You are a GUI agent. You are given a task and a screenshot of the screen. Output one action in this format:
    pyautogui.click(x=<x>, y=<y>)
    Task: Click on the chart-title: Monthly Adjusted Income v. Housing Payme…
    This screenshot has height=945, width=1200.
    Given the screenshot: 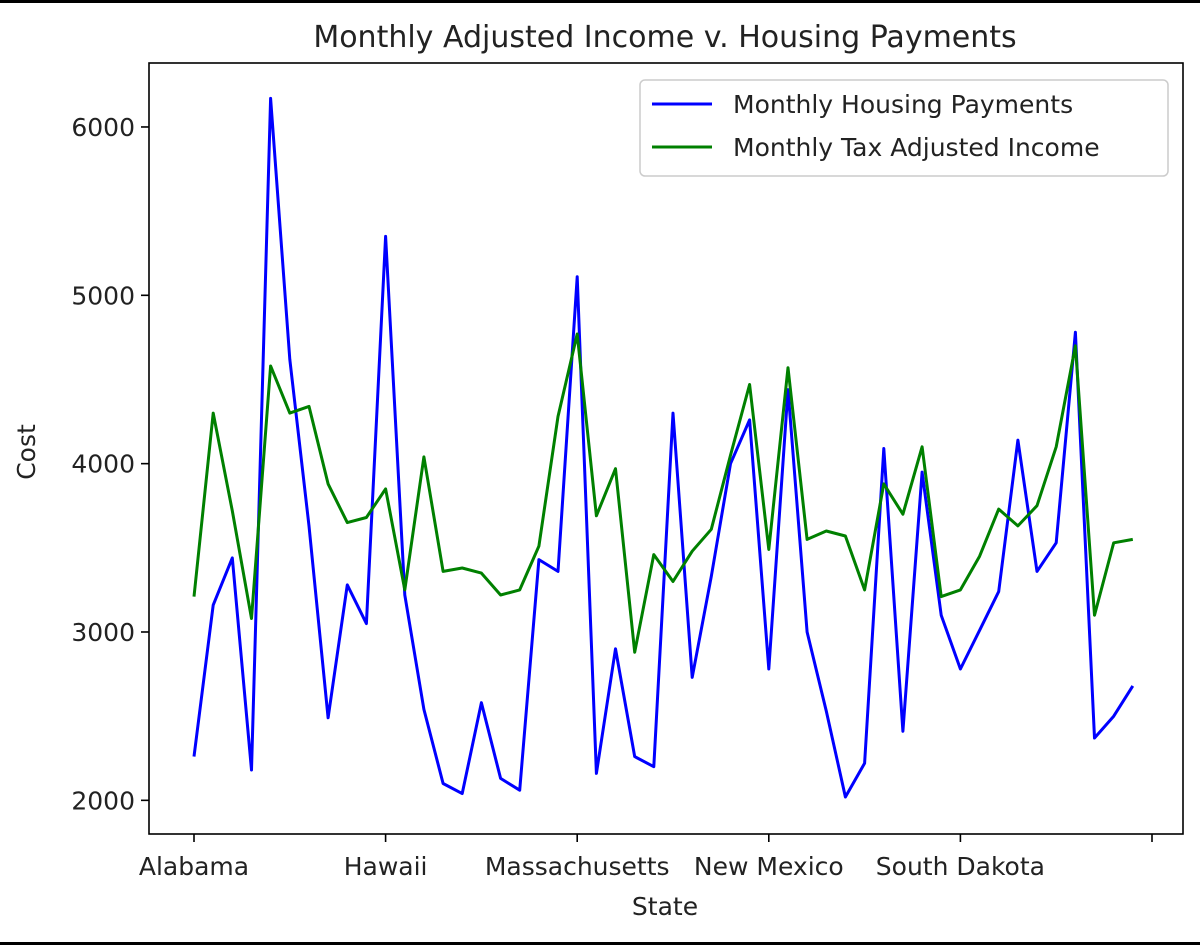 What is the action you would take?
    pyautogui.click(x=664, y=37)
    